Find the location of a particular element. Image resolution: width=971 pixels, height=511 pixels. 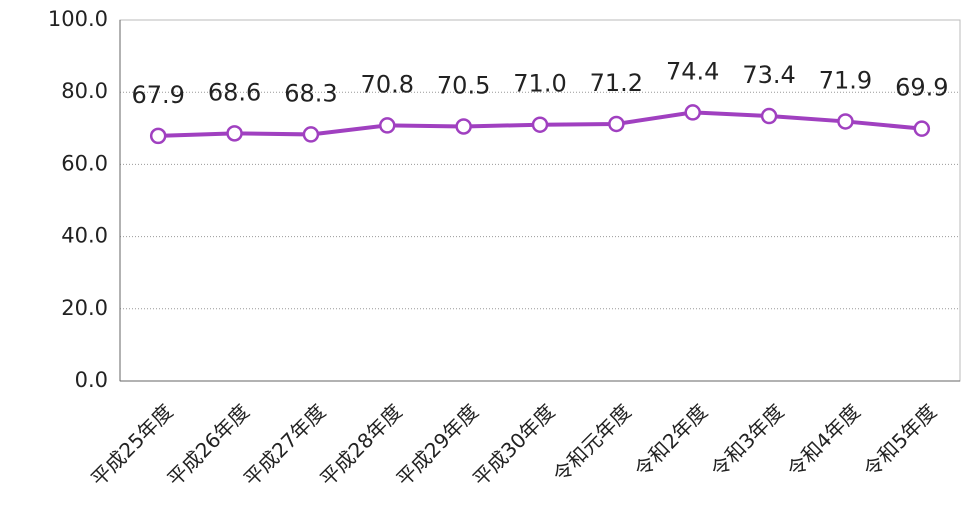

data-label: 71.2 is located at coordinates (616, 83).